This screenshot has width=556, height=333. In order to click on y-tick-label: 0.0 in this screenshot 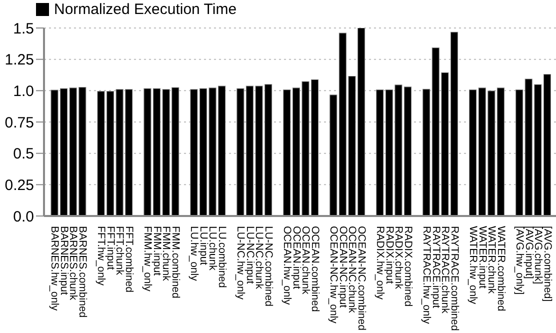, I will do `click(23, 217)`.